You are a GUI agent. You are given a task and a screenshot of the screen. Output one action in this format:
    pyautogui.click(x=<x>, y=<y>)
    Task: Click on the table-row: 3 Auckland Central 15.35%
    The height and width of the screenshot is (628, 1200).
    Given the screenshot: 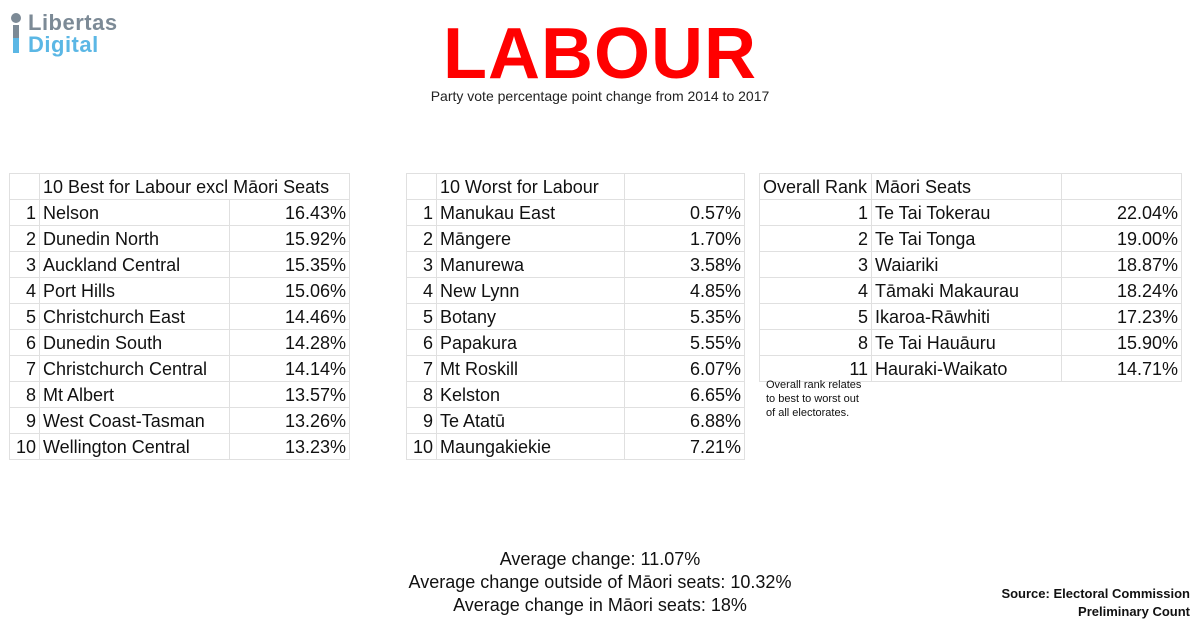 What is the action you would take?
    pyautogui.click(x=179, y=264)
    